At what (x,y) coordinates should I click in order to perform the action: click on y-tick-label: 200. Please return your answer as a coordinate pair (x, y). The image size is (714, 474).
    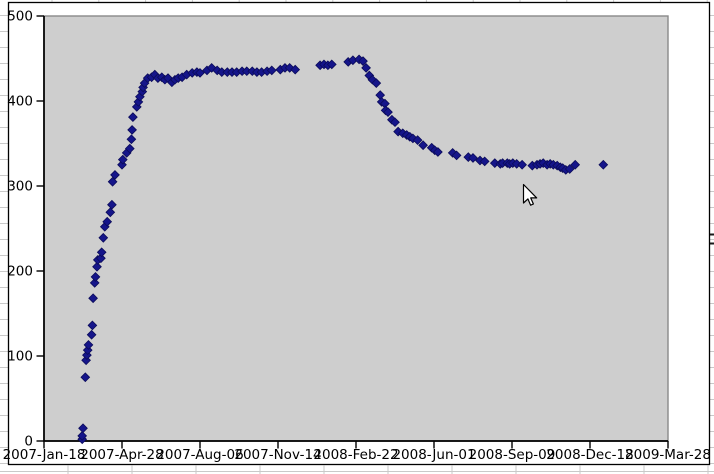
    Looking at the image, I should click on (20, 272).